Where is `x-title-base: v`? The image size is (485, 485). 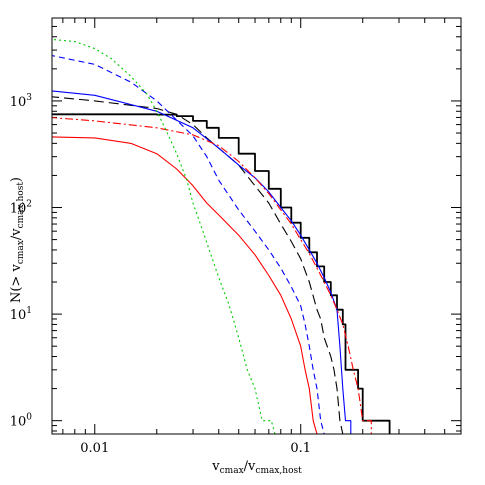
x-title-base: v is located at coordinates (215, 466).